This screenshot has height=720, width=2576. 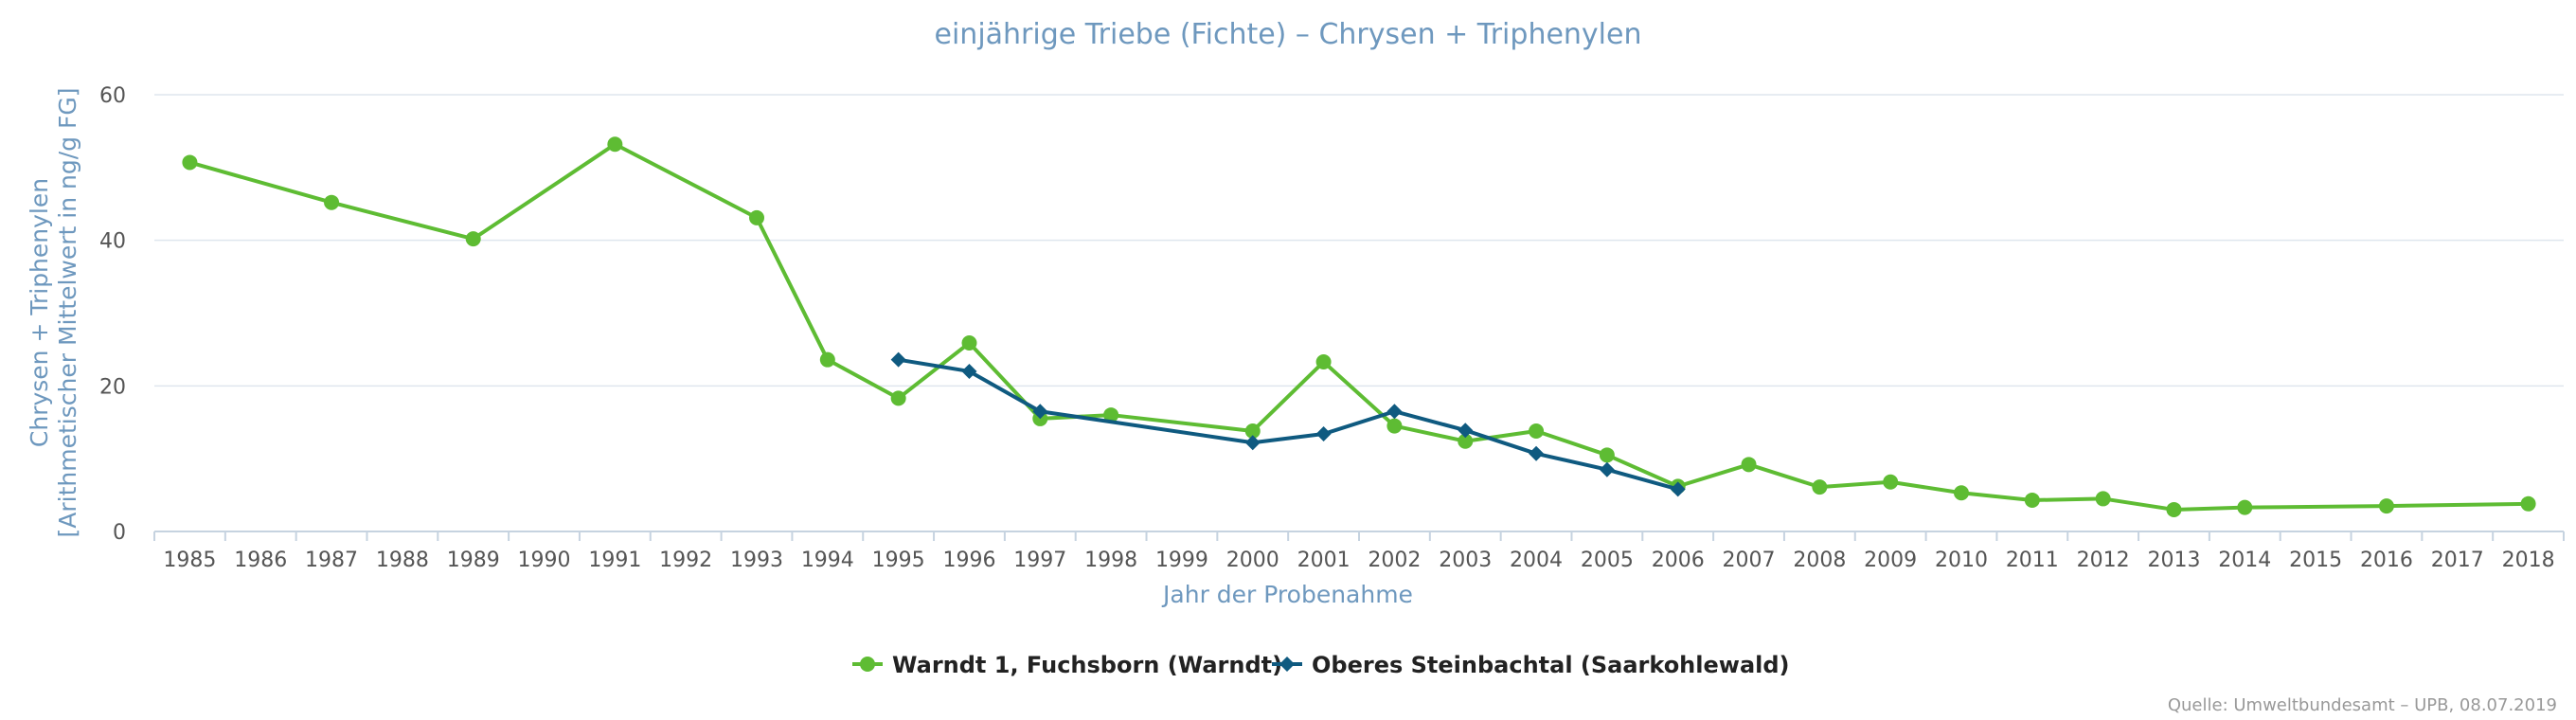 I want to click on series-line, so click(x=1288, y=424).